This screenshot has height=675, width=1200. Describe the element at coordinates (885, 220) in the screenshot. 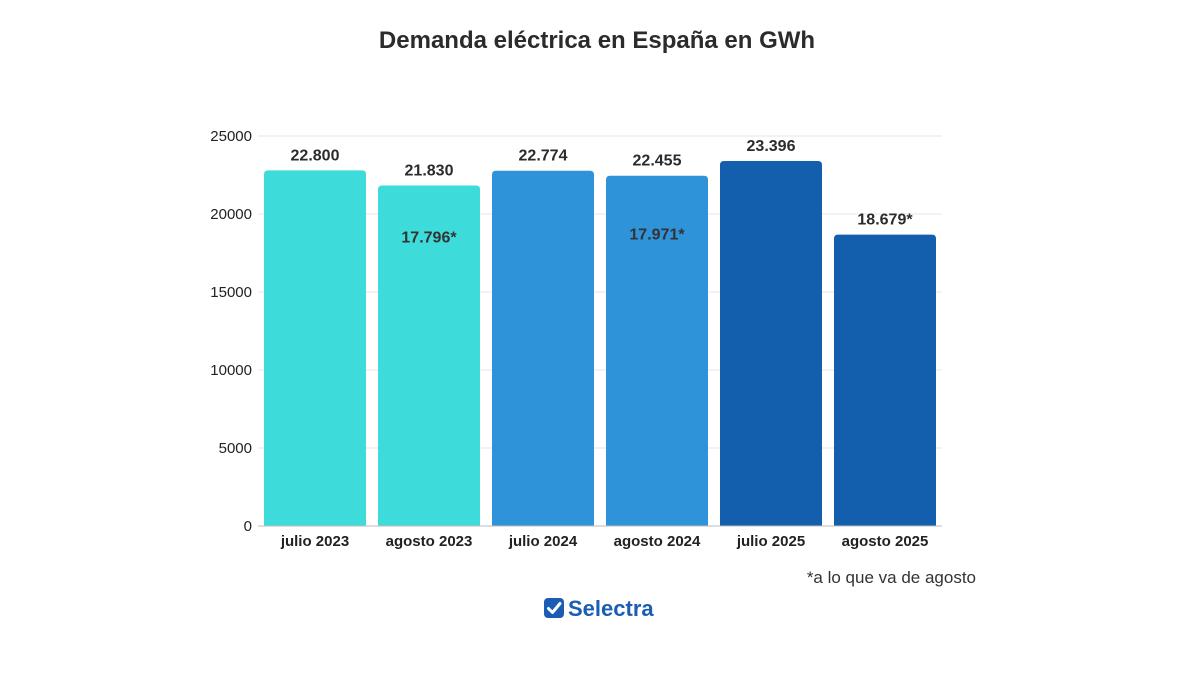

I see `value-label: 18.679*` at that location.